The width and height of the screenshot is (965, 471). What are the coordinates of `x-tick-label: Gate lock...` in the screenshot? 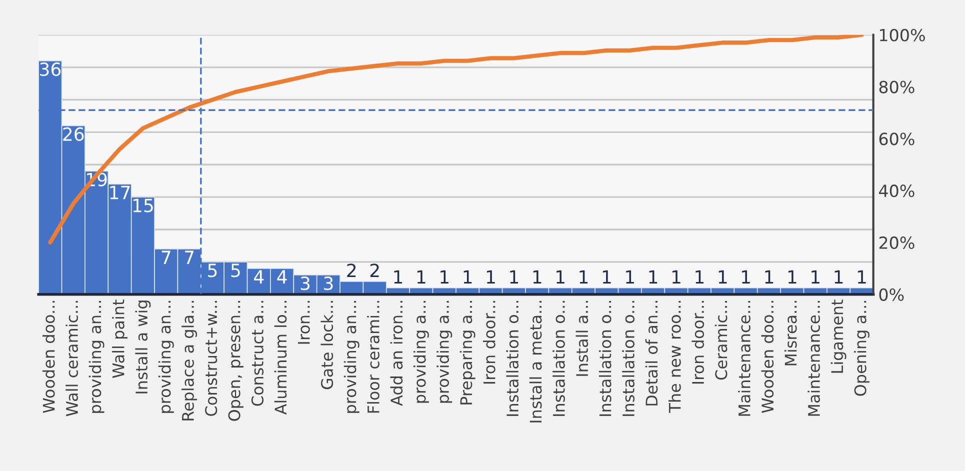 It's located at (327, 345).